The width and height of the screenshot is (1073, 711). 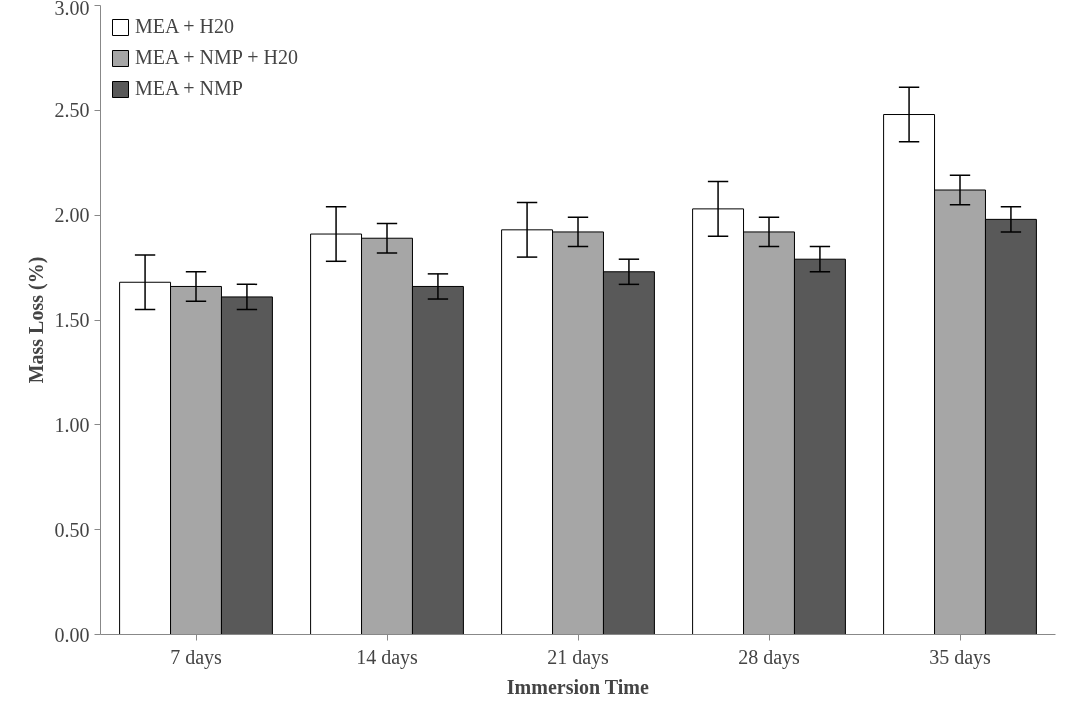 What do you see at coordinates (72, 9) in the screenshot?
I see `y-tick-label: 3.00` at bounding box center [72, 9].